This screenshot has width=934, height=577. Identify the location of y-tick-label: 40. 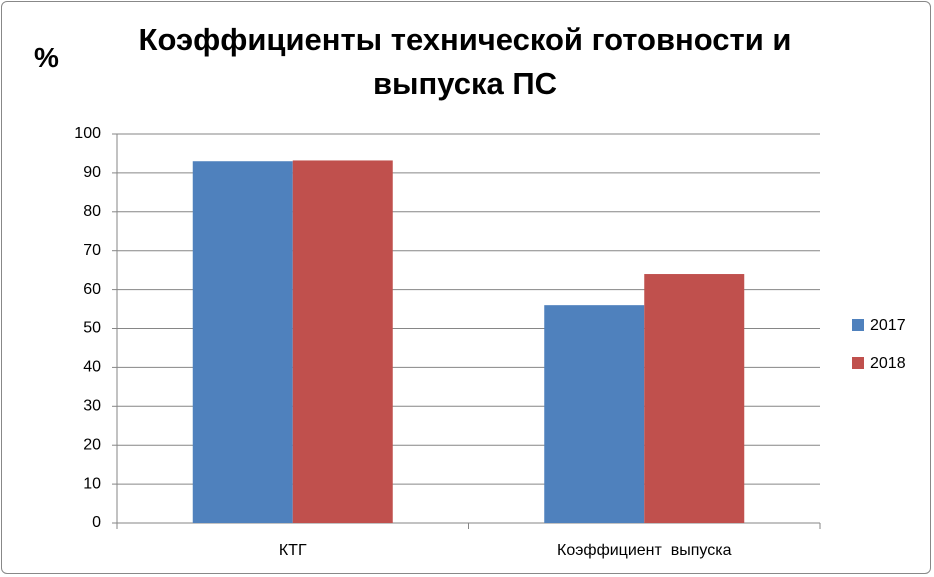
(92, 367).